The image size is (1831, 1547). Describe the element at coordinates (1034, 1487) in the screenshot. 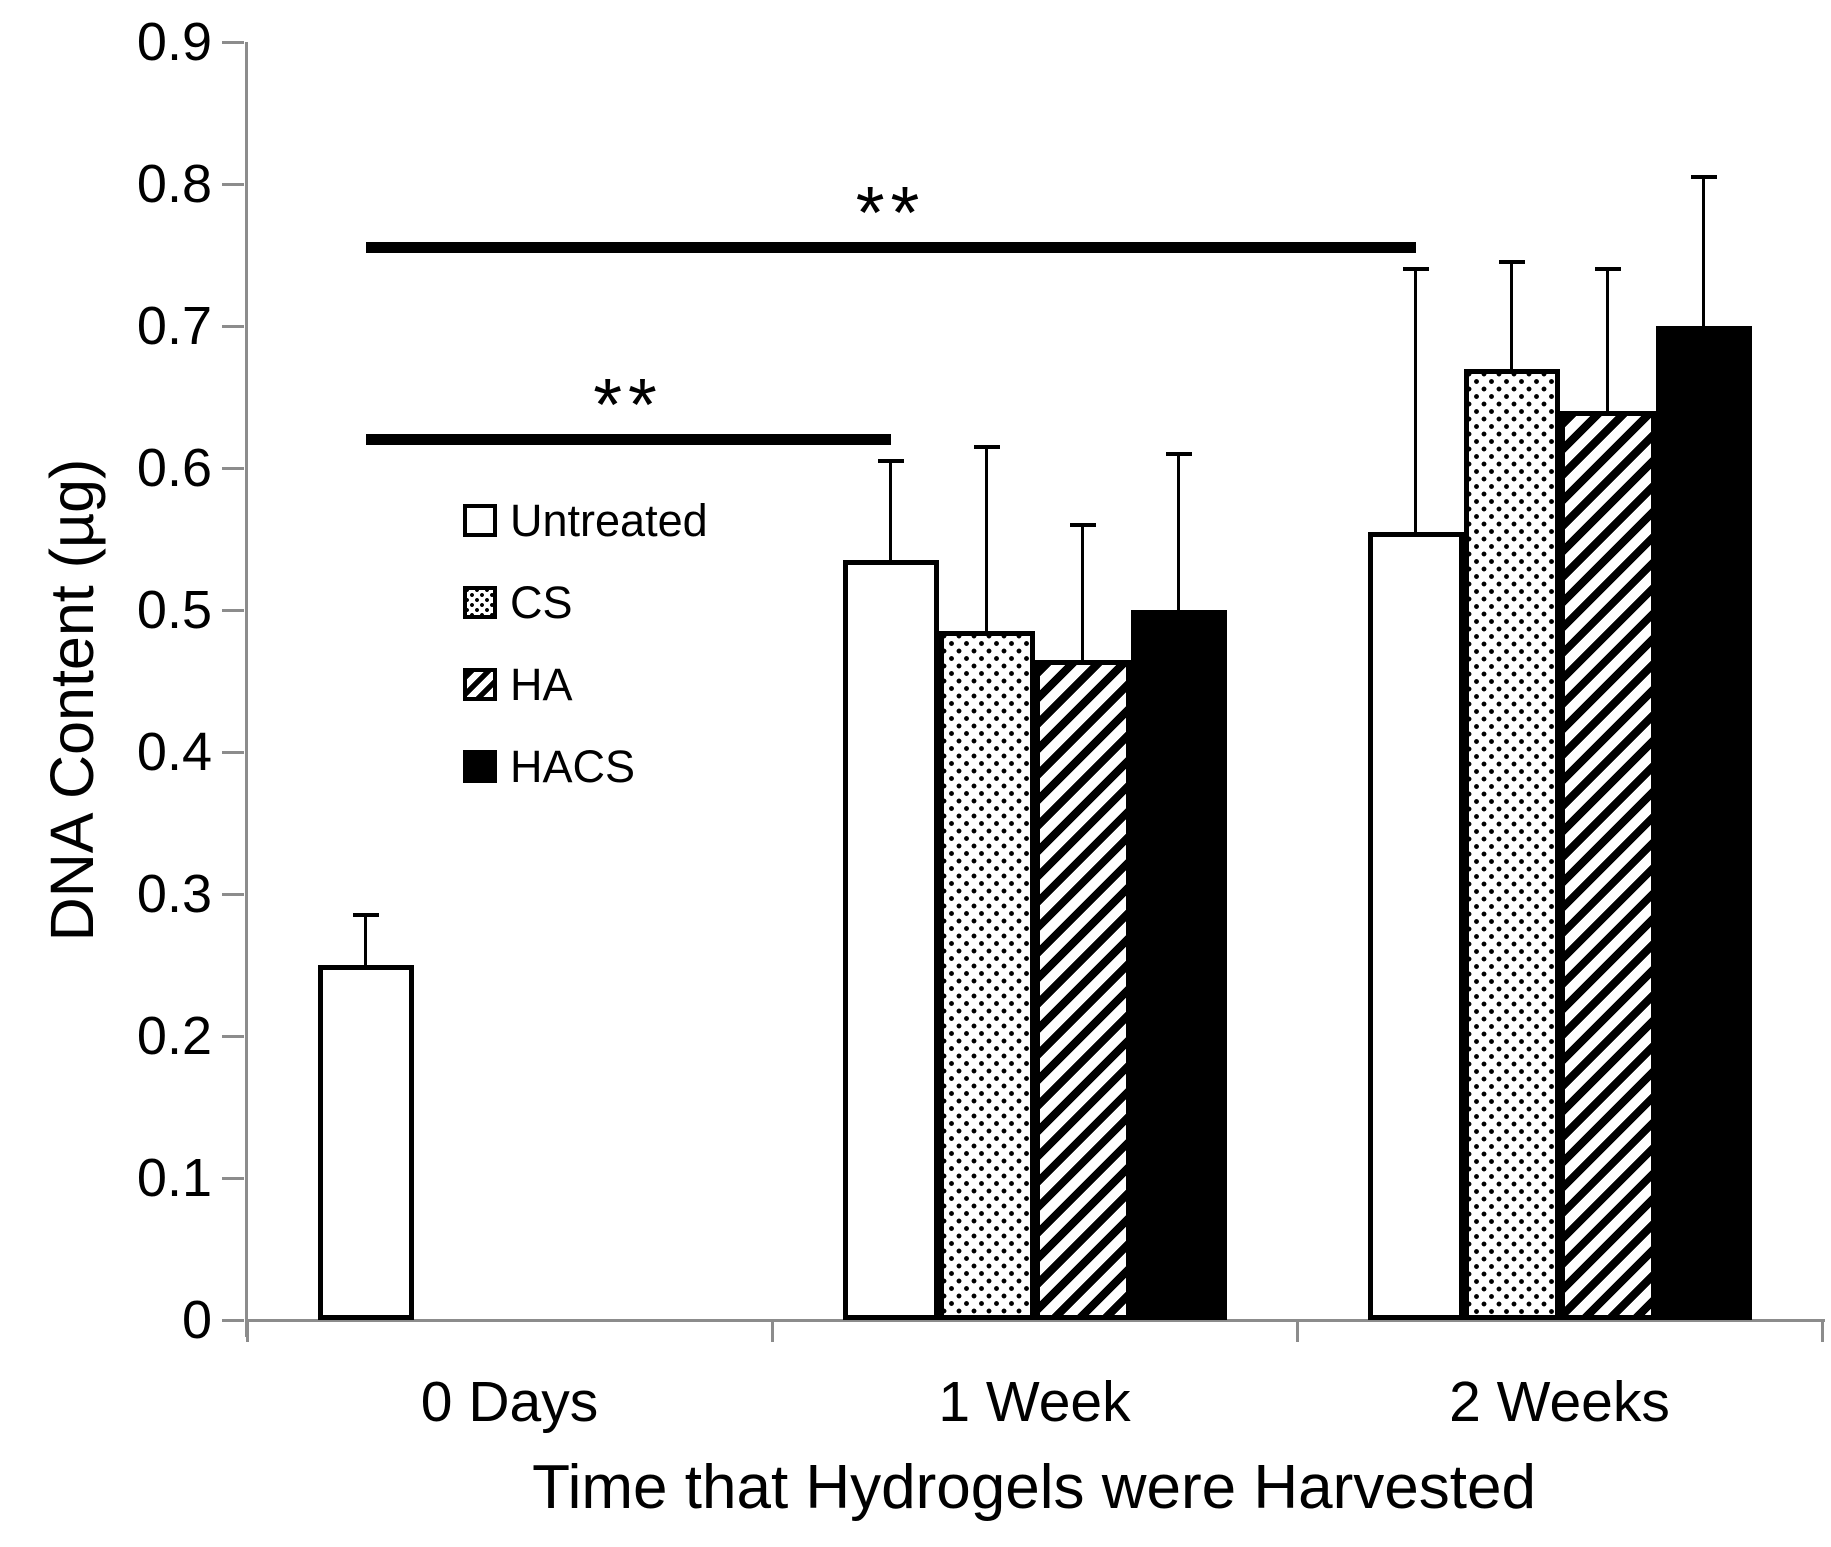

I see `x-axis-title: Time that Hydrogels were Harvested` at that location.